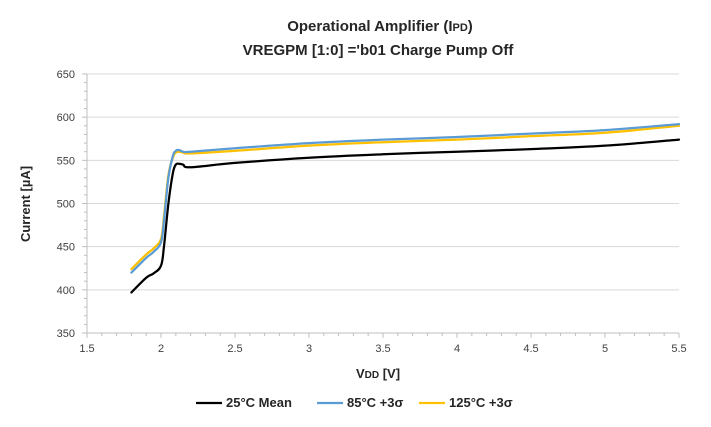  What do you see at coordinates (66, 118) in the screenshot?
I see `y-tick-label: 600` at bounding box center [66, 118].